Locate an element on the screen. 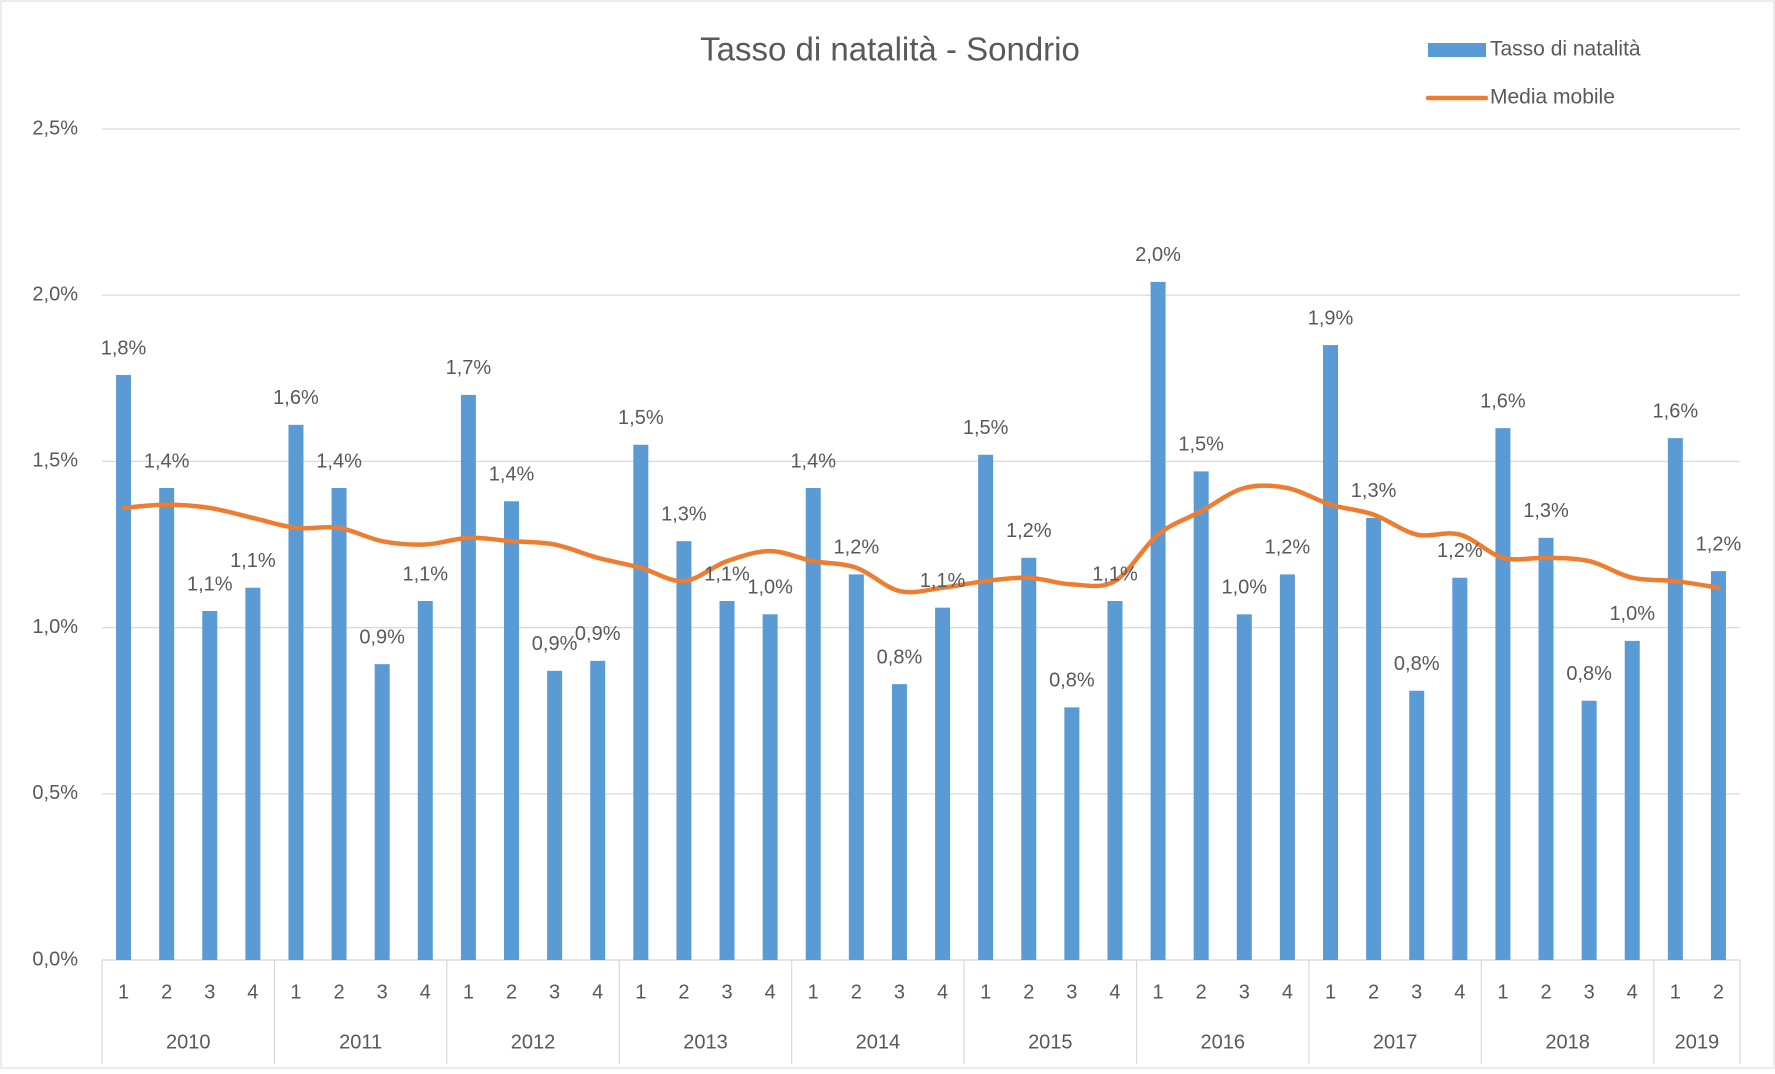 Image resolution: width=1775 pixels, height=1074 pixels. y-tick-label: 1,5% is located at coordinates (55, 461).